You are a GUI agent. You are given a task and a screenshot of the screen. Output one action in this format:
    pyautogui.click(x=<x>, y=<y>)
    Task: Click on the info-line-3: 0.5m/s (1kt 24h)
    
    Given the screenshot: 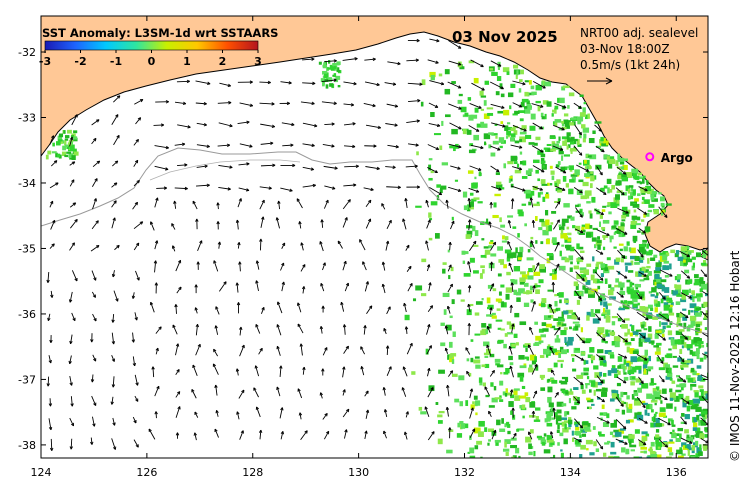 What is the action you would take?
    pyautogui.click(x=630, y=65)
    